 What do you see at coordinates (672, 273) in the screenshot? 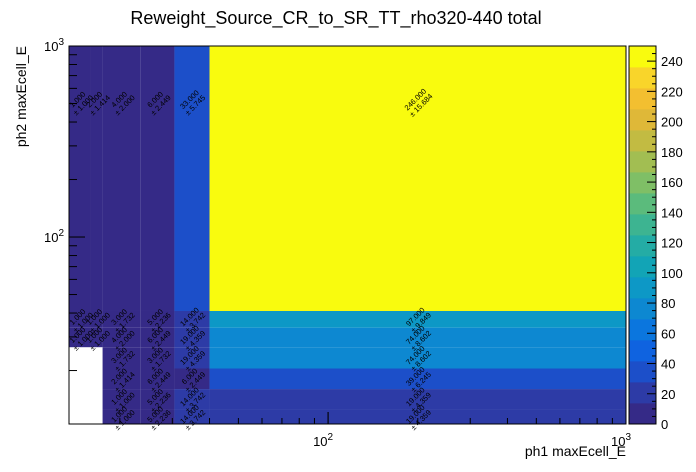
I see `colorbar-tick-label: 100` at bounding box center [672, 273].